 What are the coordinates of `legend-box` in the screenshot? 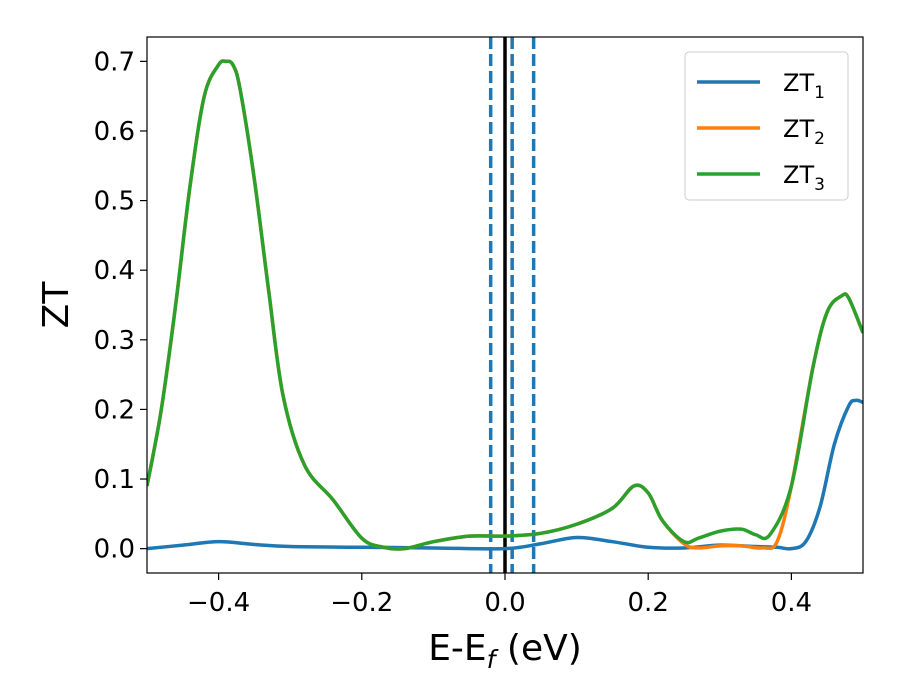 It's located at (766, 126).